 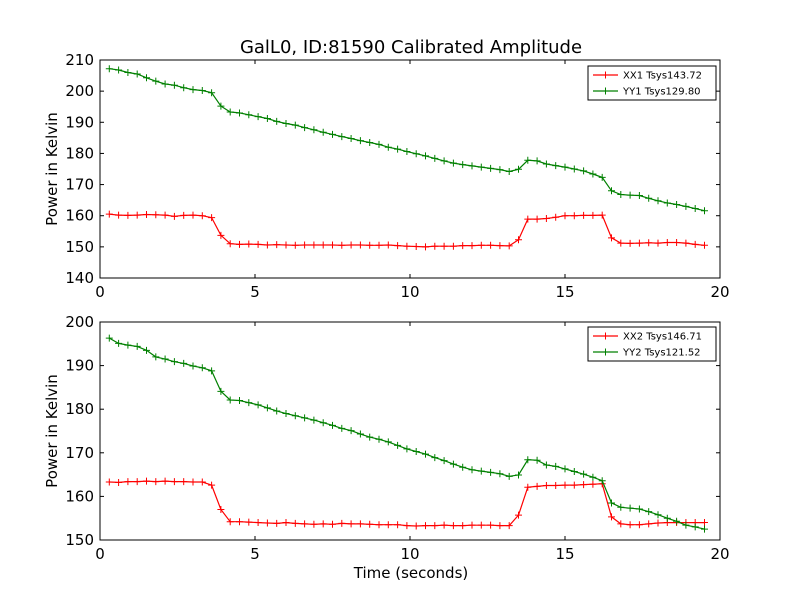 What do you see at coordinates (79, 216) in the screenshot?
I see `y-tick-label: 160` at bounding box center [79, 216].